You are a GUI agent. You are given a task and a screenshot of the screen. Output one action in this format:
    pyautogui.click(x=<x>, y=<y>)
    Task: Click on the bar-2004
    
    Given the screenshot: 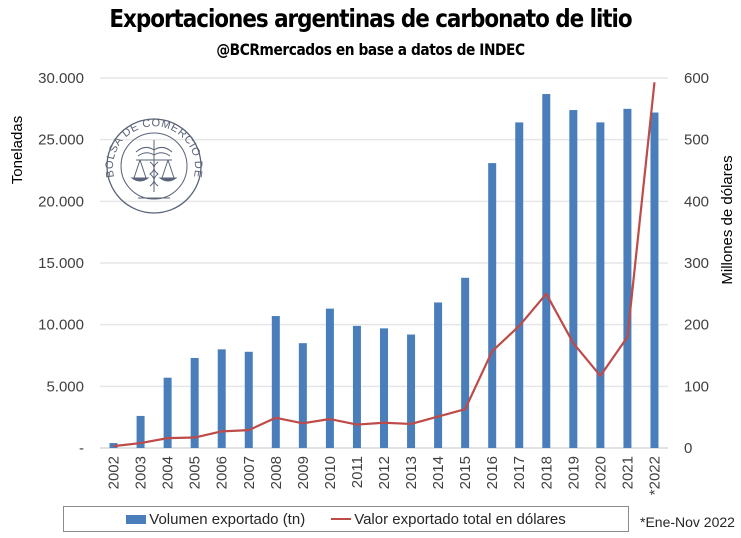 What is the action you would take?
    pyautogui.click(x=167, y=412)
    